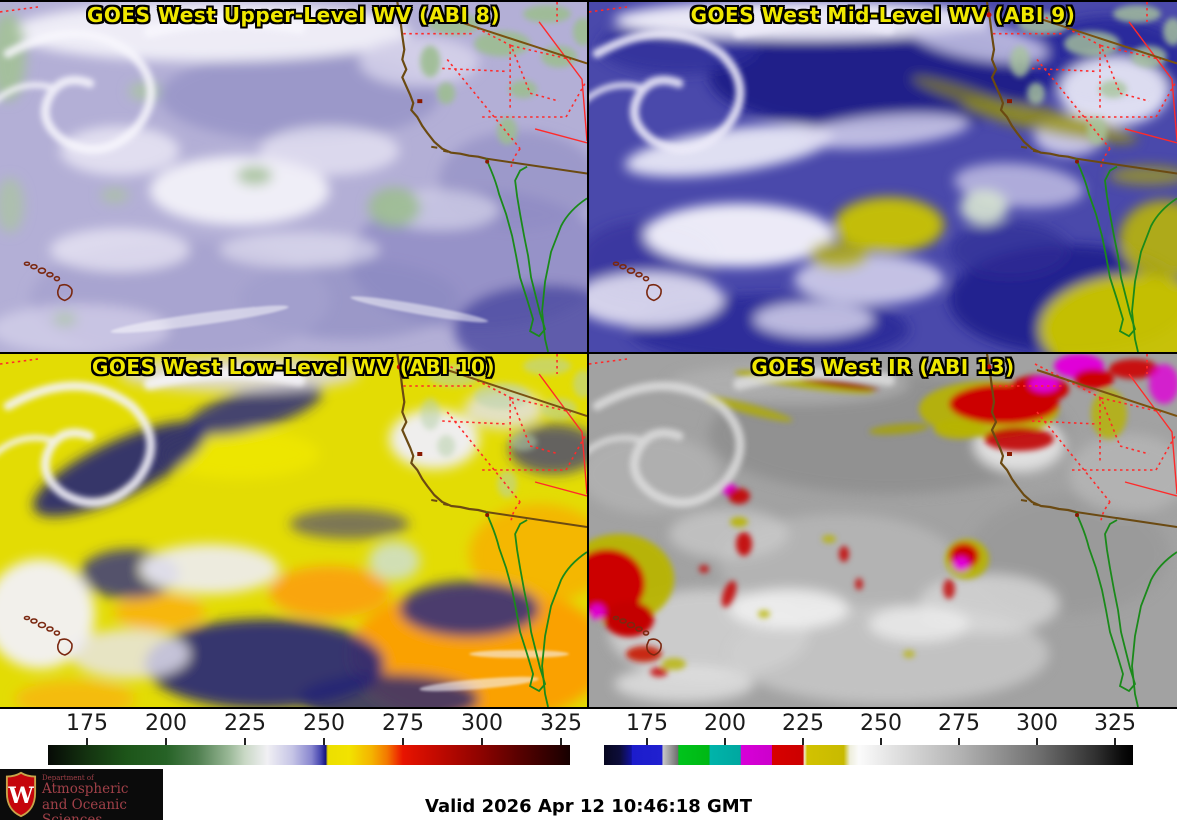  Describe the element at coordinates (883, 15) in the screenshot. I see `panel-title-abi9: GOES West Mid-Level WV (ABI 9)` at that location.